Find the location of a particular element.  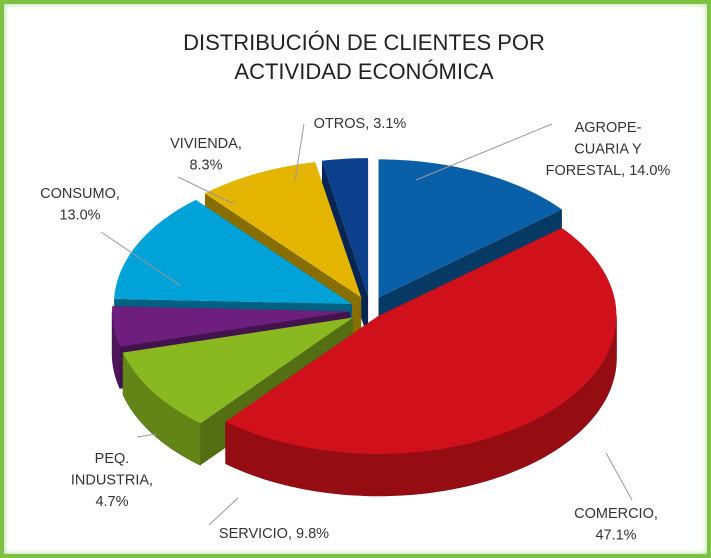

data-label: PEQ. is located at coordinates (112, 459).